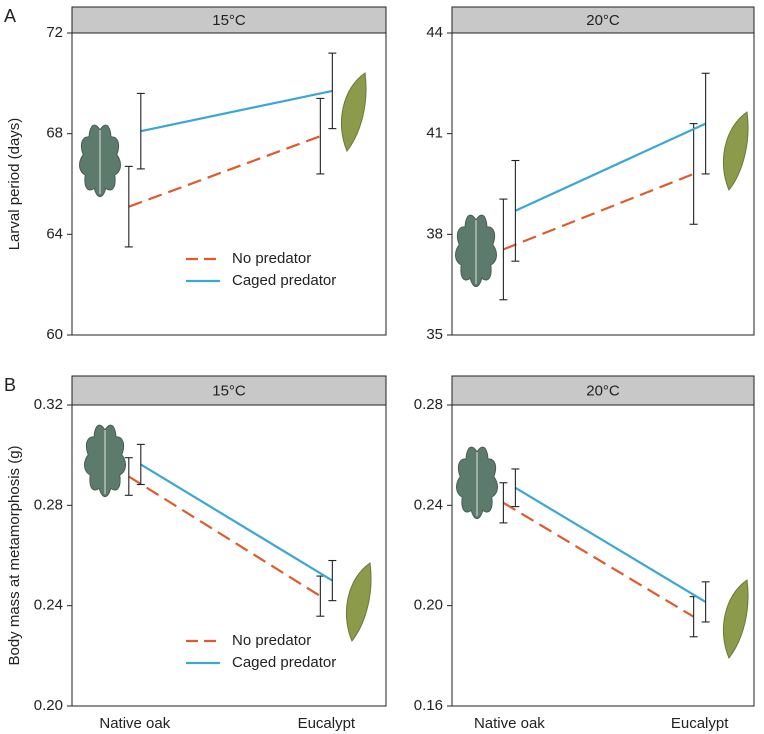 This screenshot has height=734, width=764. Describe the element at coordinates (10, 16) in the screenshot. I see `panel-label: A` at that location.